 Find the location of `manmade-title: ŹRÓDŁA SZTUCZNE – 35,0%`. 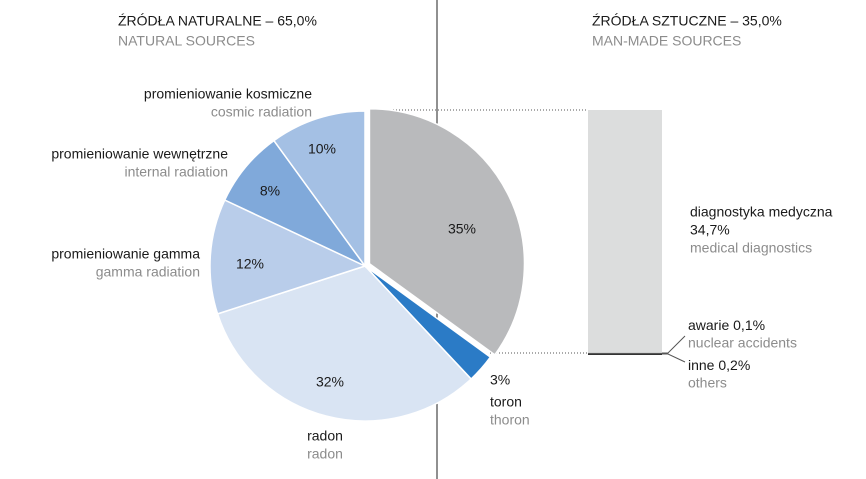

manmade-title: ŹRÓDŁA SZTUCZNE – 35,0% is located at coordinates (687, 21).